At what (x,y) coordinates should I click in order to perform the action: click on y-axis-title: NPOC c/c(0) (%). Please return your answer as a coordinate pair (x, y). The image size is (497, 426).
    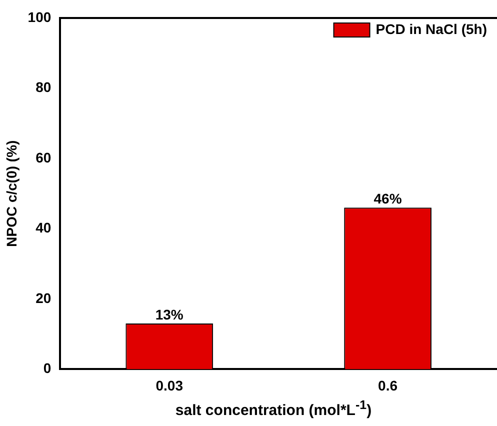
    Looking at the image, I should click on (11, 193).